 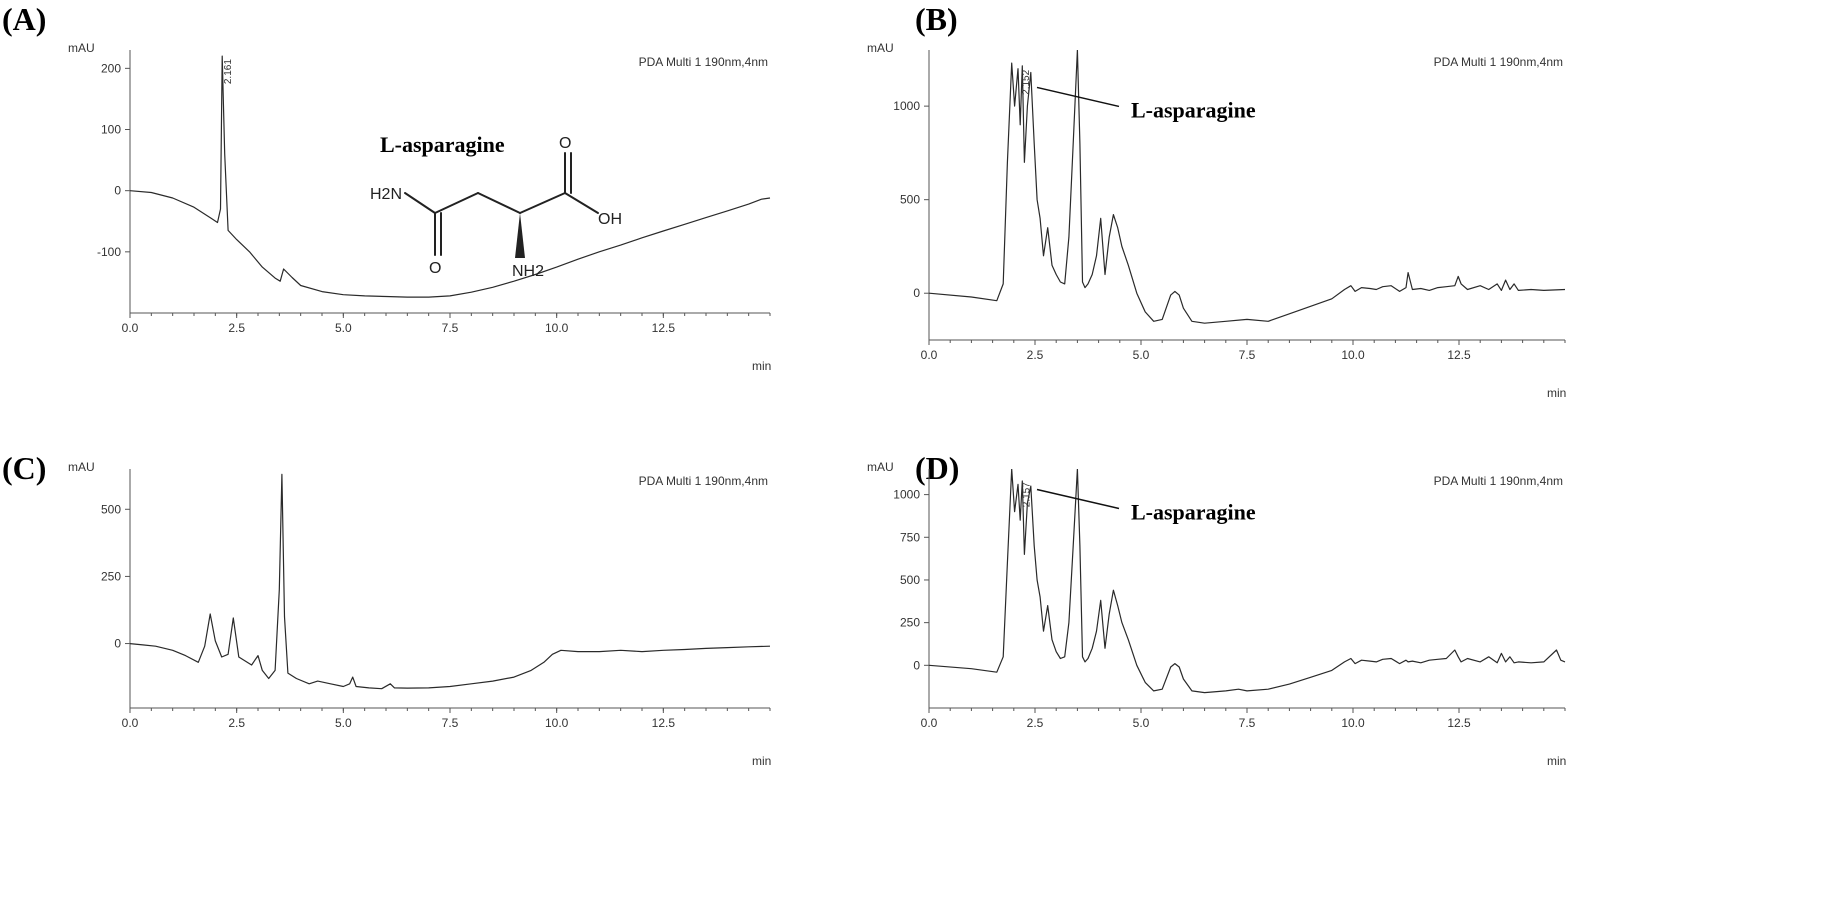 I want to click on structure-atom-label: H2N, so click(x=386, y=194).